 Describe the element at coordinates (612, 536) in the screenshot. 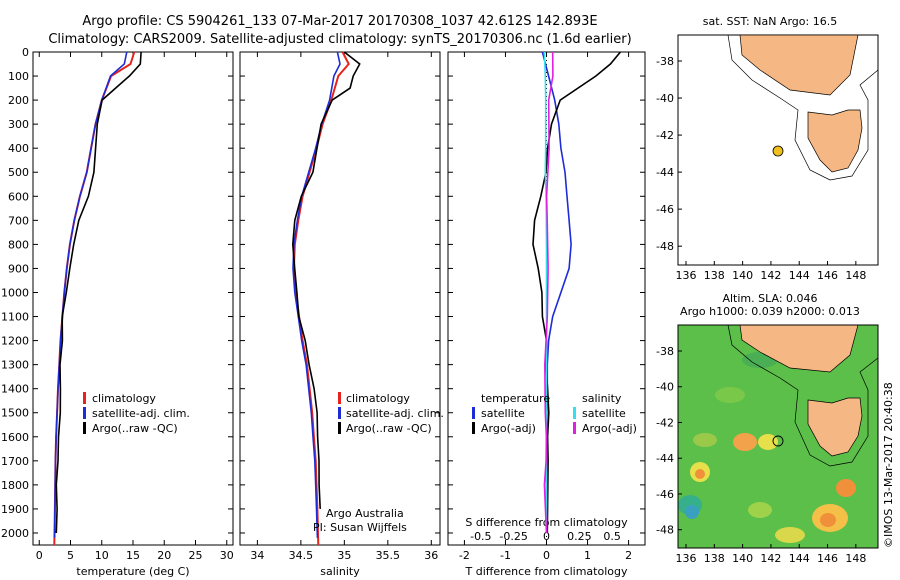

I see `s-tick-label: 0.5` at that location.